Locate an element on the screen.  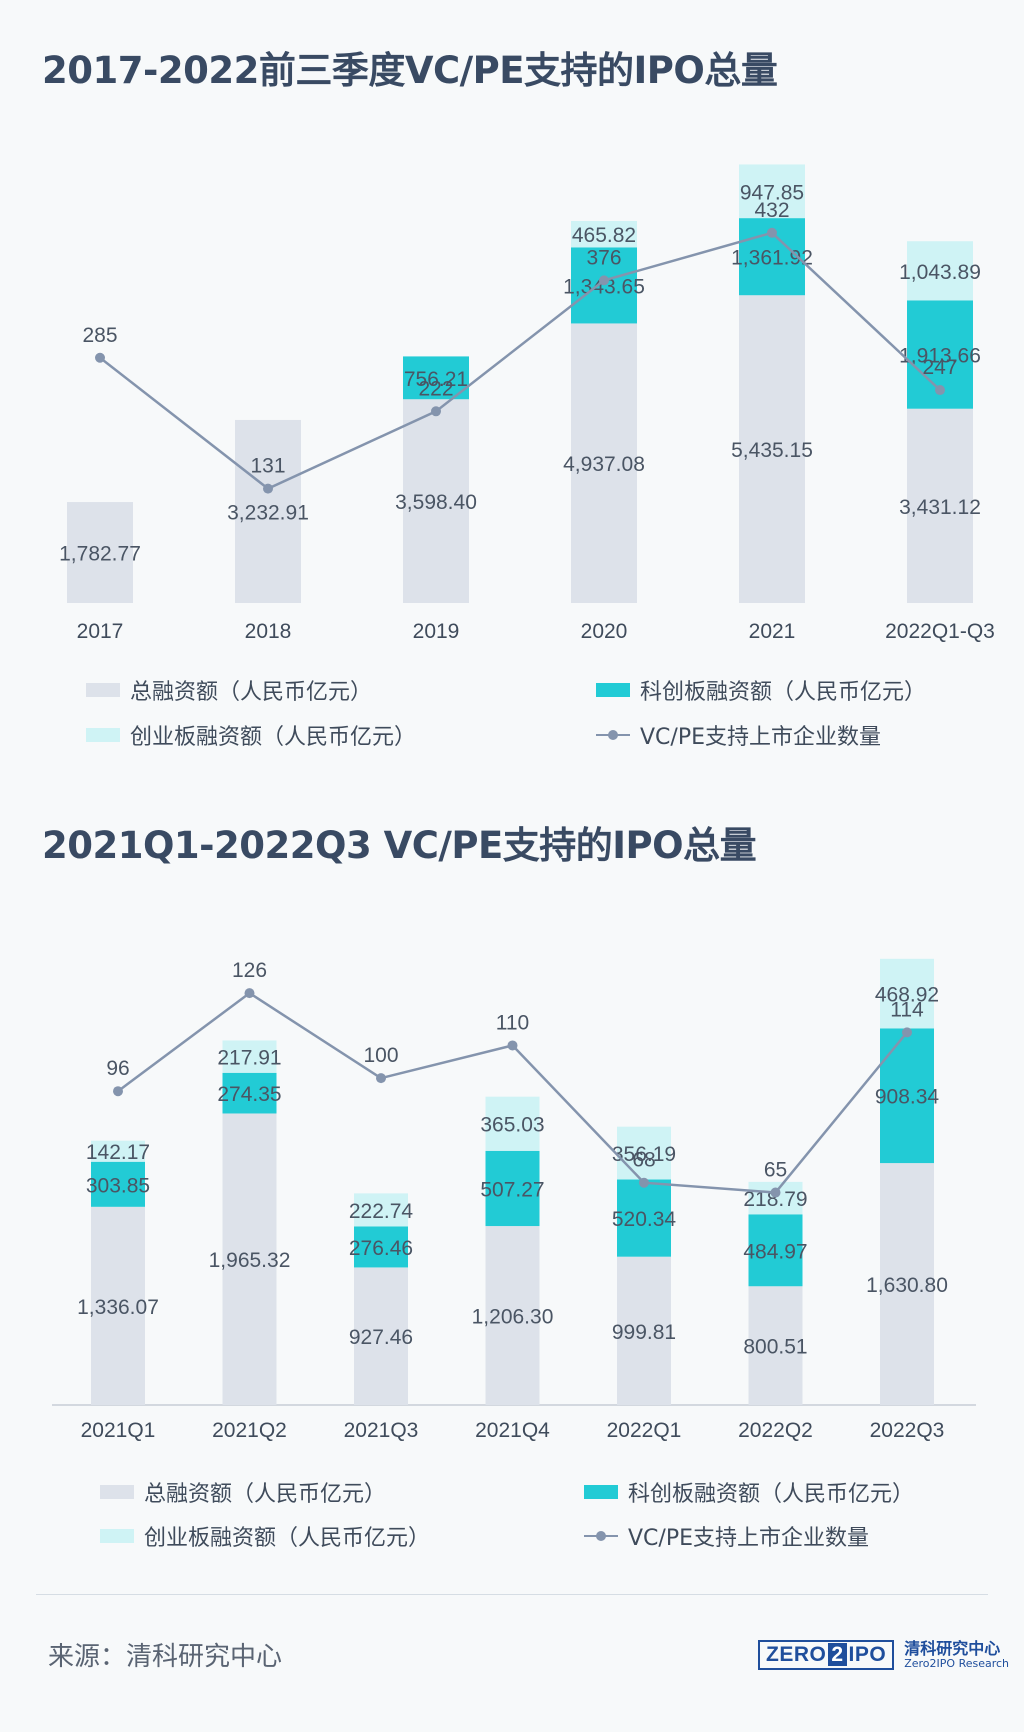
bar-2021-s0 is located at coordinates (772, 449).